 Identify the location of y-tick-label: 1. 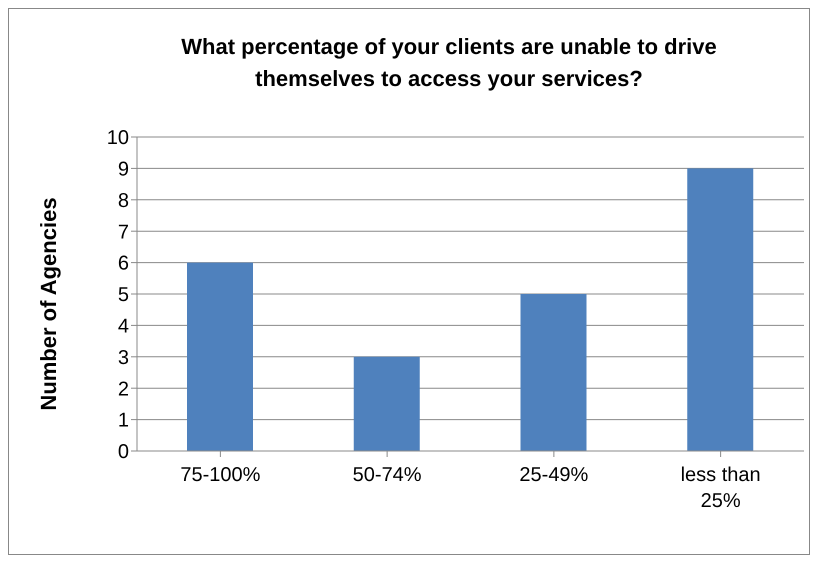
(123, 421).